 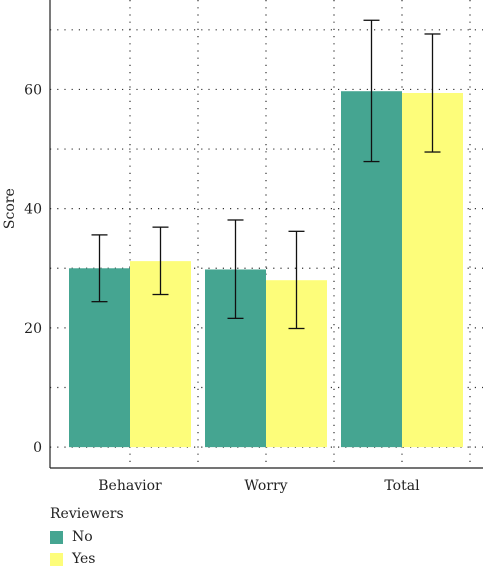 I want to click on y-axis-label: Score, so click(x=10, y=208).